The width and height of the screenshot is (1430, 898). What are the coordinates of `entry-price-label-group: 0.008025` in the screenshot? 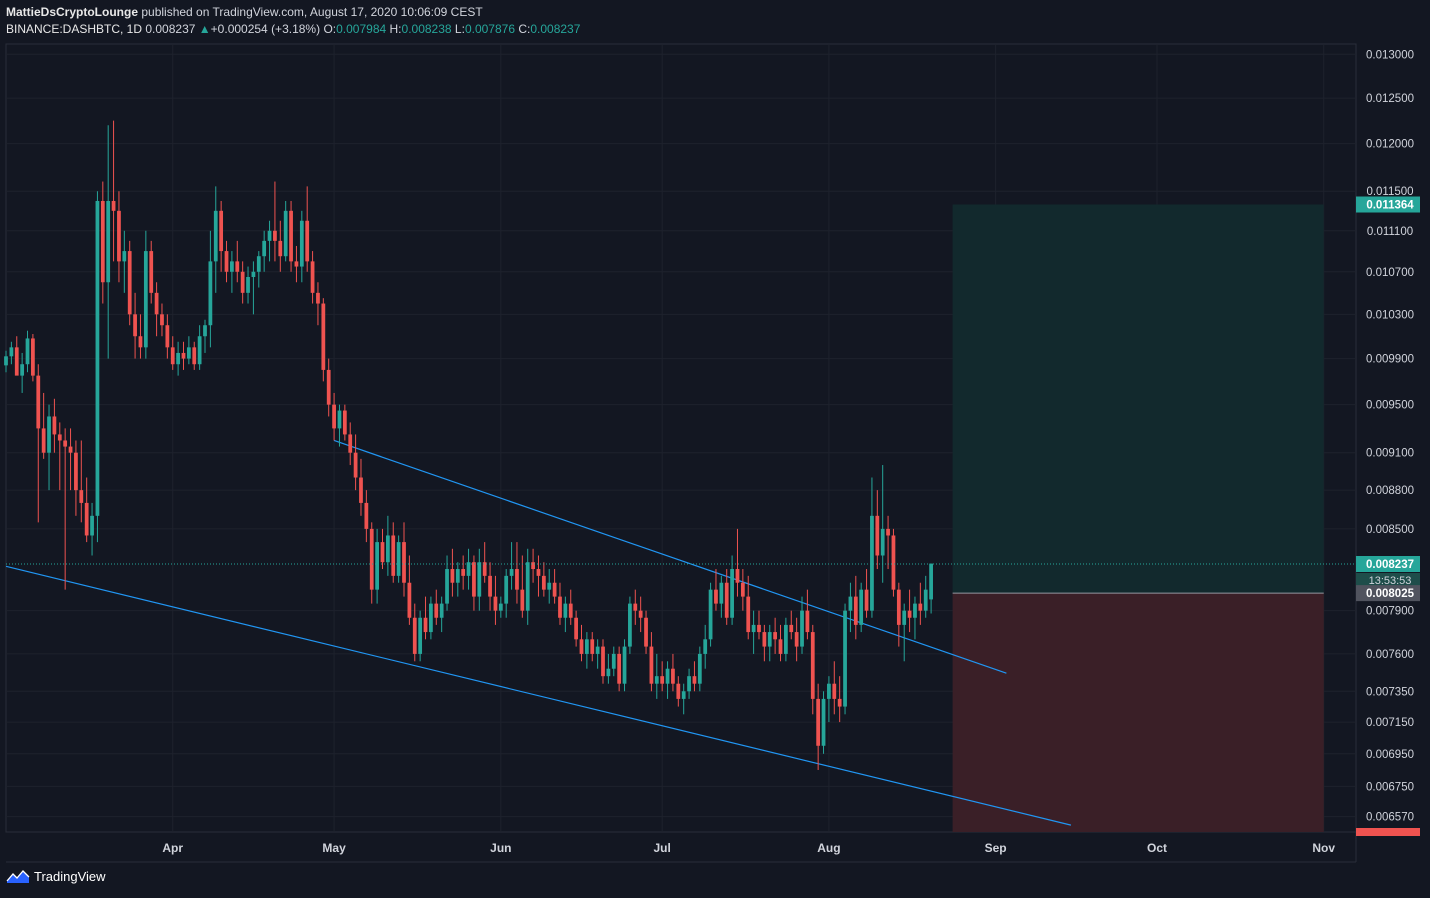 It's located at (1388, 593).